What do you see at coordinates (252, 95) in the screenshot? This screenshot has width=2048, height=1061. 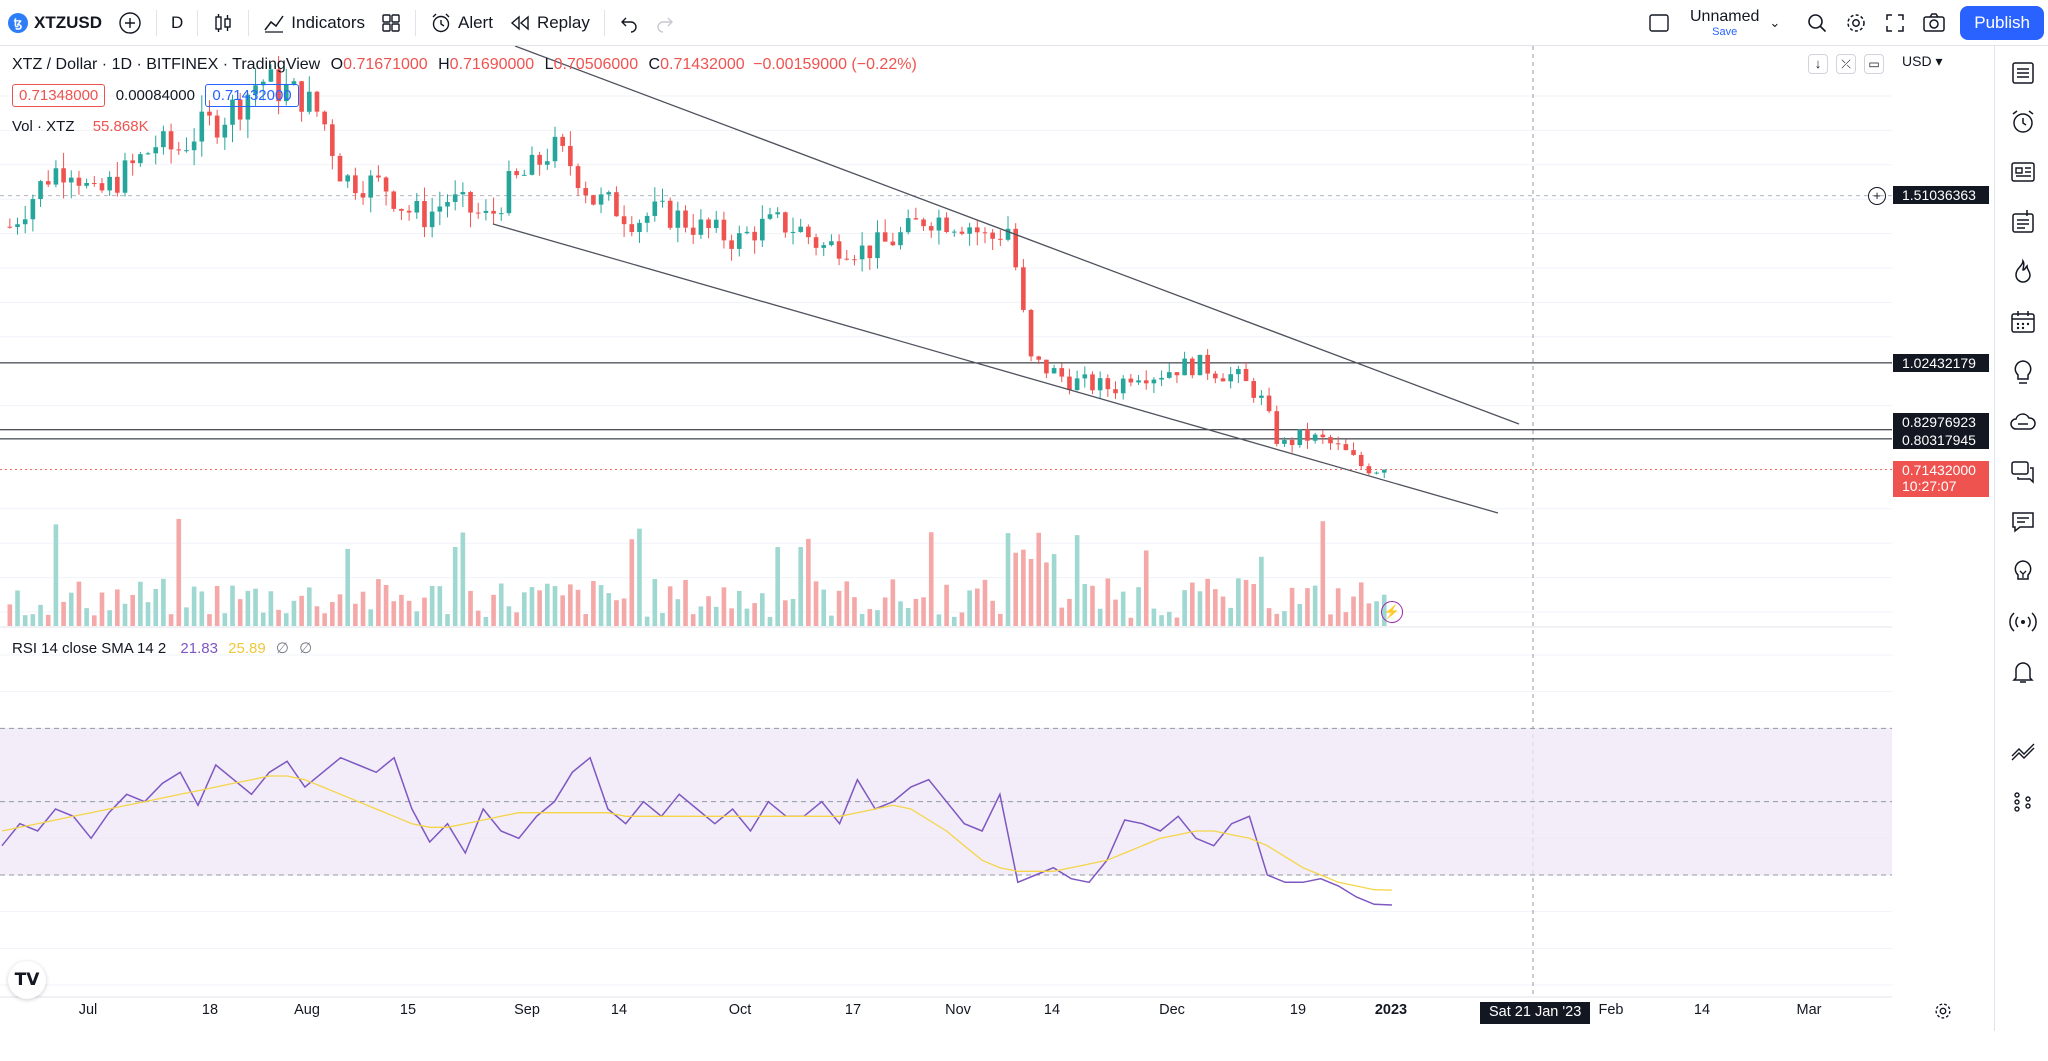 I see `ask-price: 0.71432000` at bounding box center [252, 95].